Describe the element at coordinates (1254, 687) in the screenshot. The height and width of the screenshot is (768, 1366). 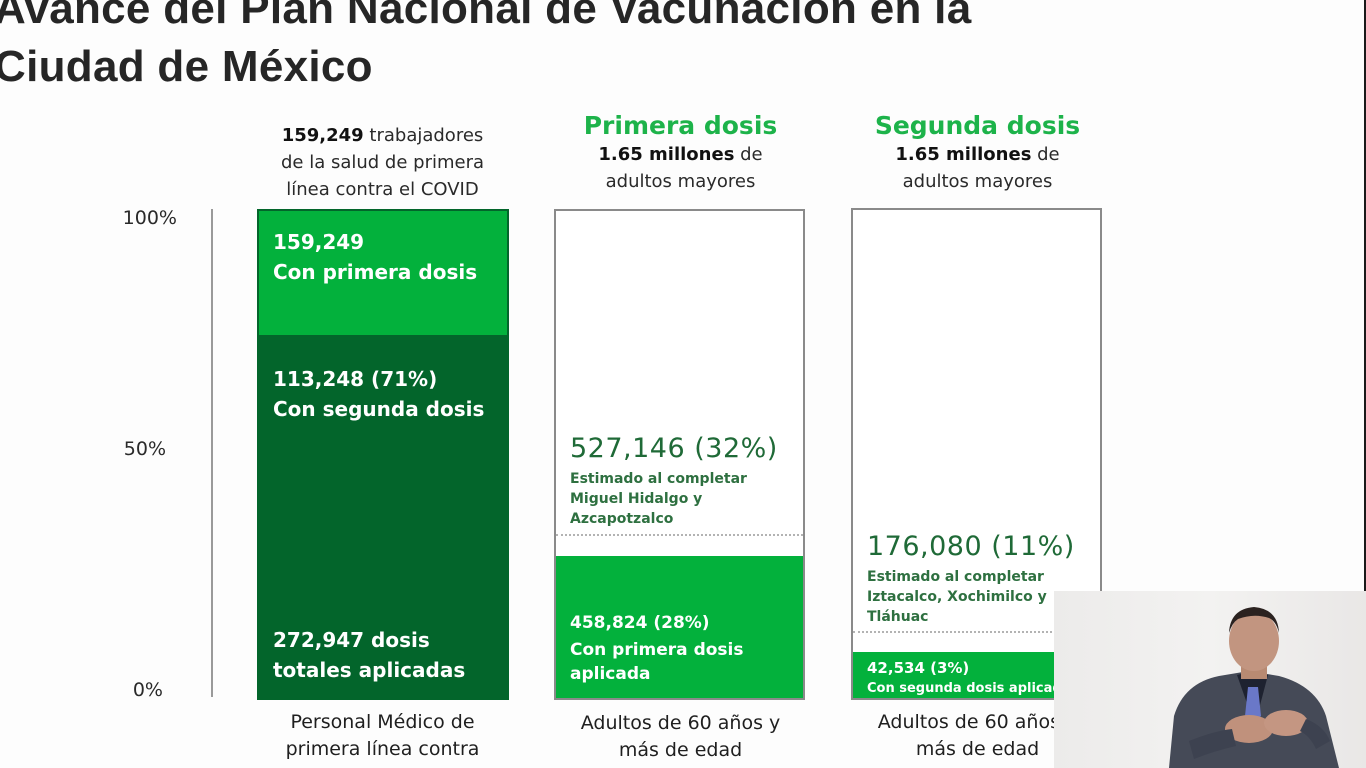
I see `interpreter-person-icon` at that location.